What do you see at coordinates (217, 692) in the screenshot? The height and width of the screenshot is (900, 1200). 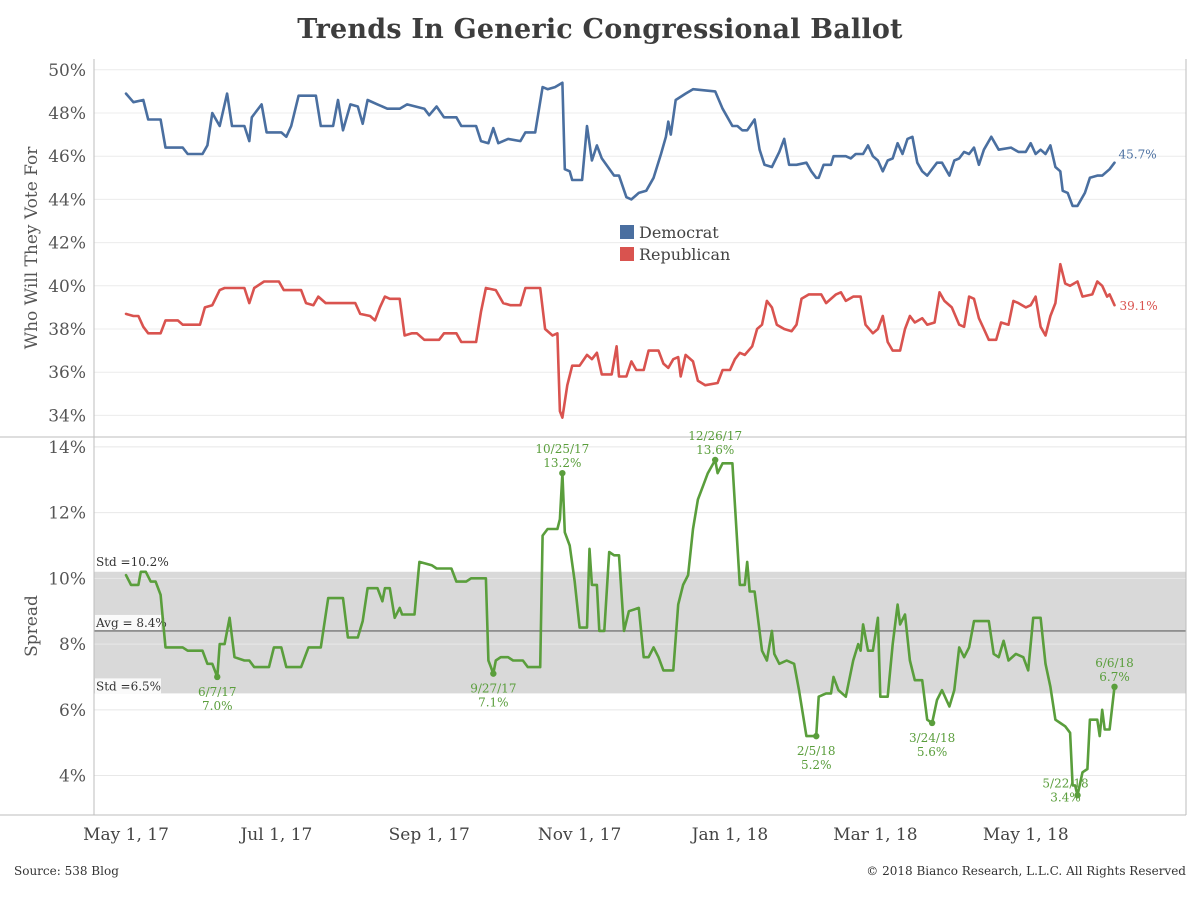 I see `annotation-date: 6/7/17` at bounding box center [217, 692].